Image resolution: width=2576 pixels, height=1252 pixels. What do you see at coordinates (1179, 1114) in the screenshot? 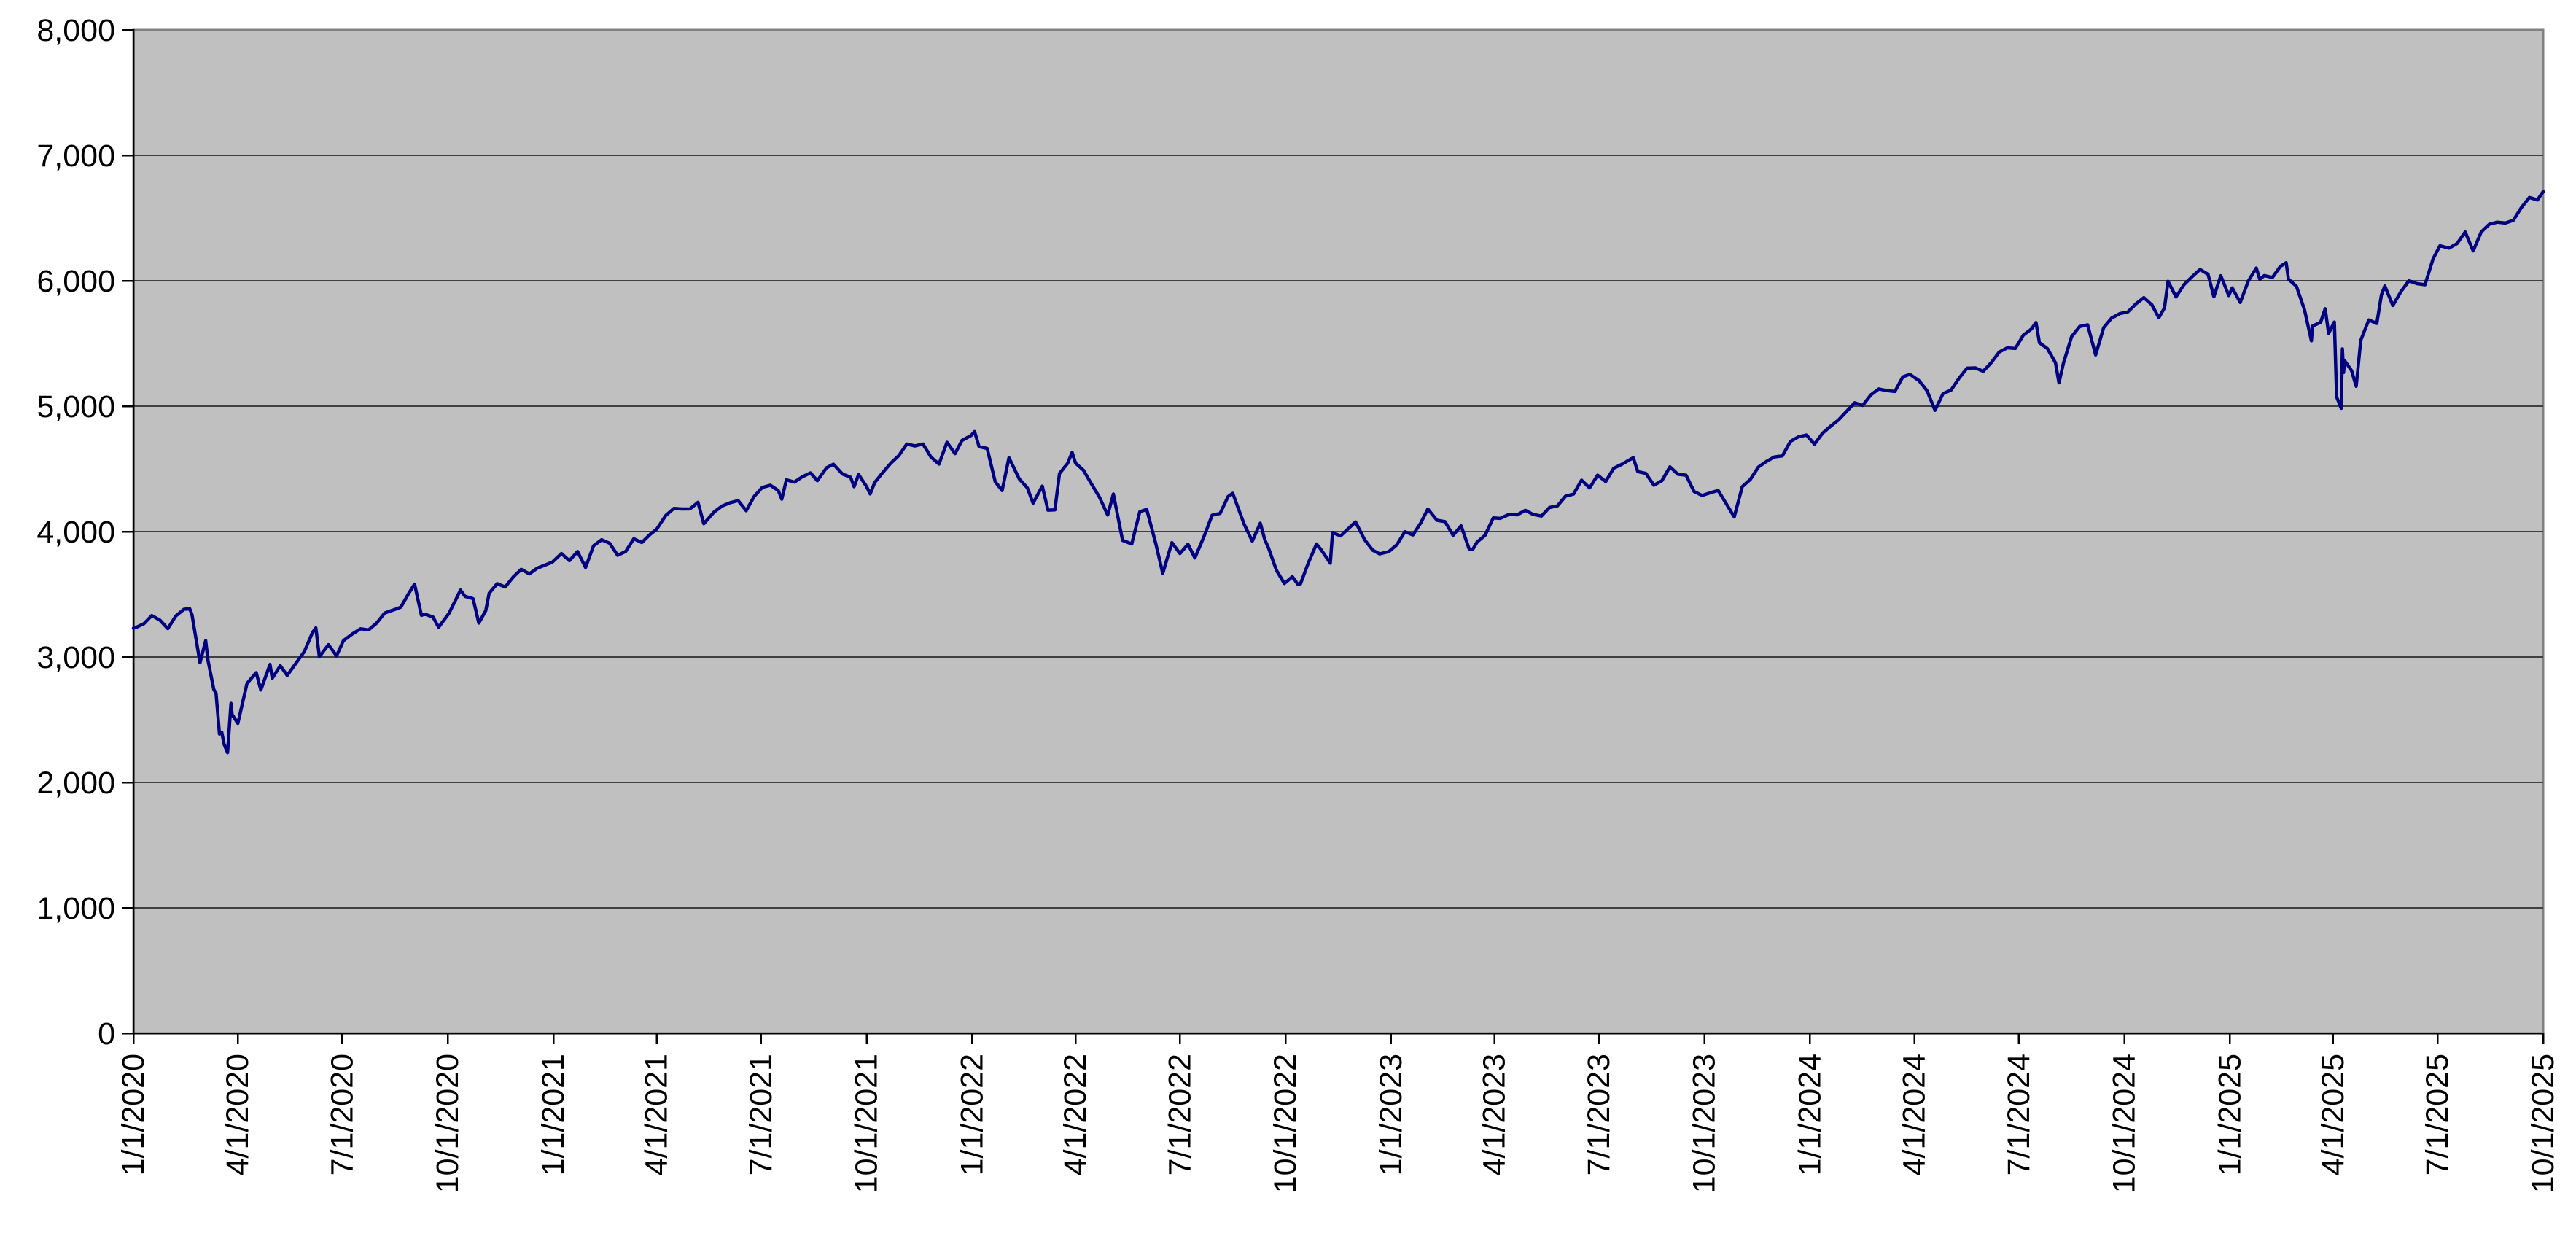
I see `x-tick-label: 7/1/2022` at bounding box center [1179, 1114].